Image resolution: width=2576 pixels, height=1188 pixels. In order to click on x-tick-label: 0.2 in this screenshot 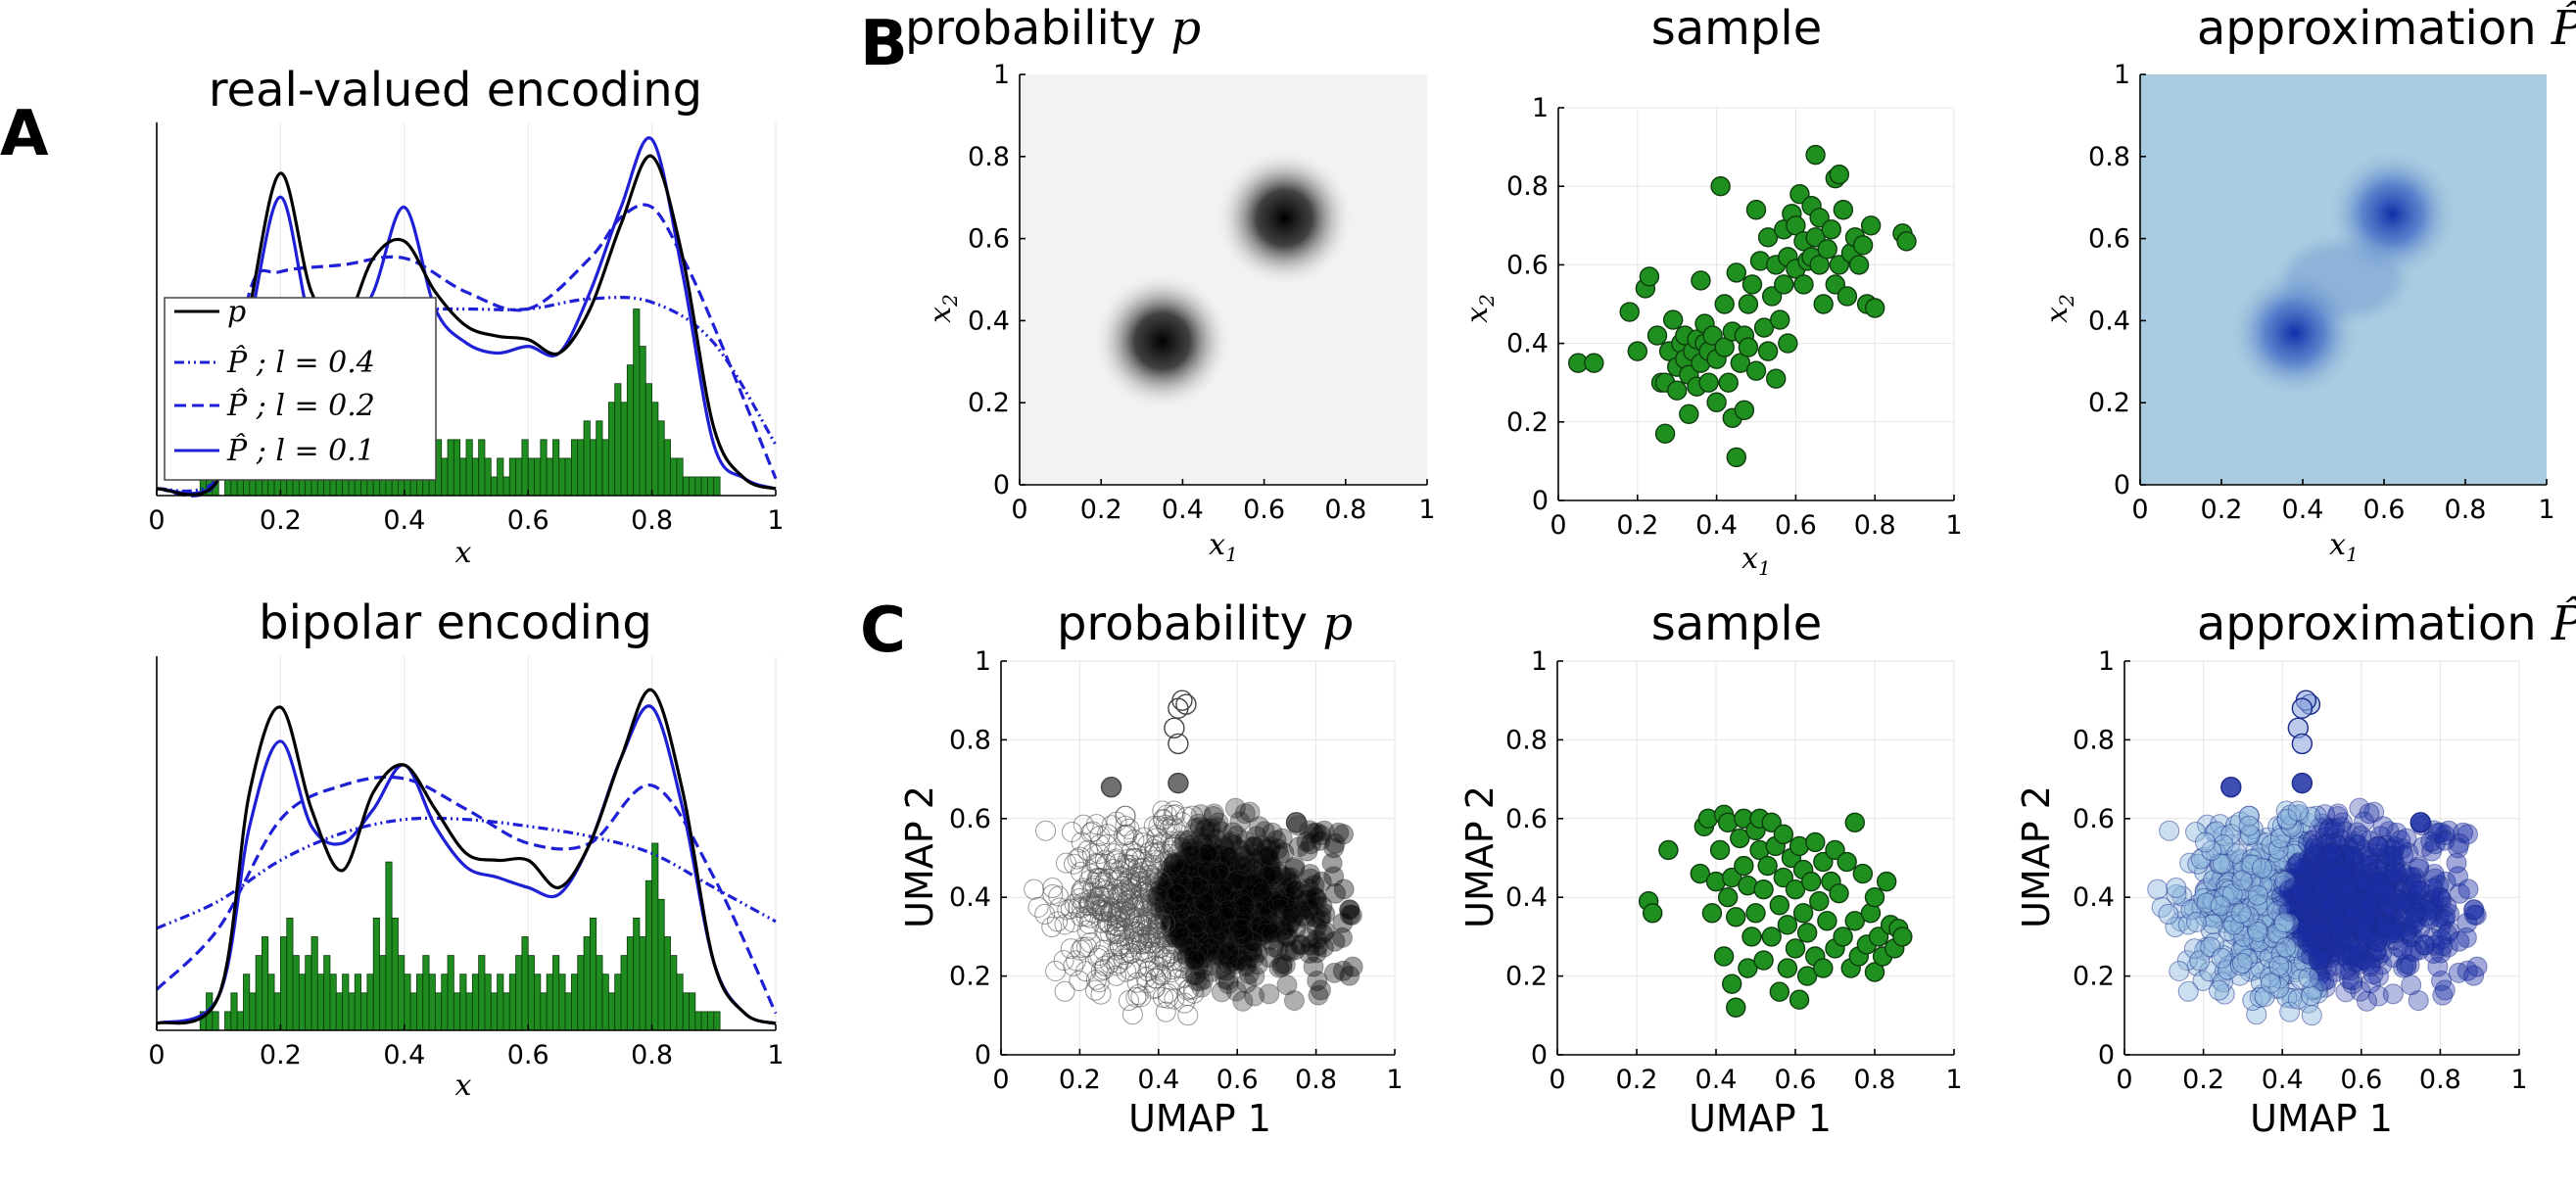, I will do `click(2222, 510)`.